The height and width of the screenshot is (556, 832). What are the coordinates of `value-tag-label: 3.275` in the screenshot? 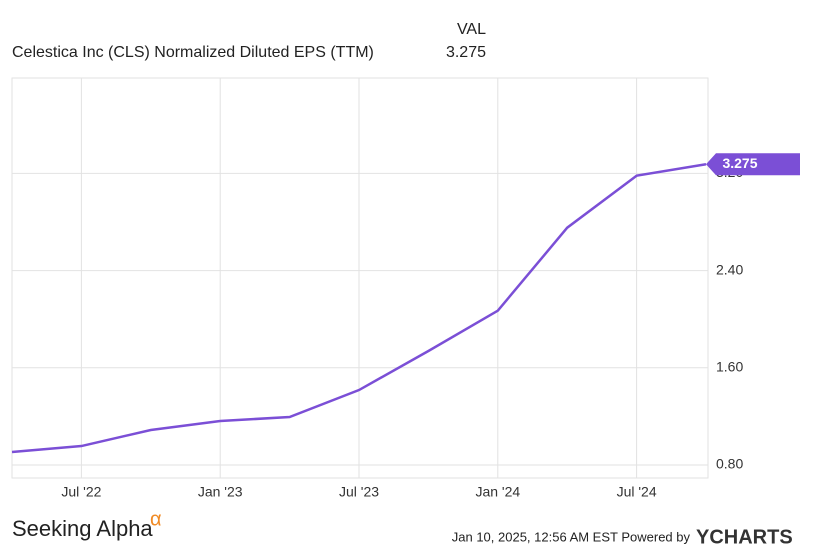 It's located at (739, 163).